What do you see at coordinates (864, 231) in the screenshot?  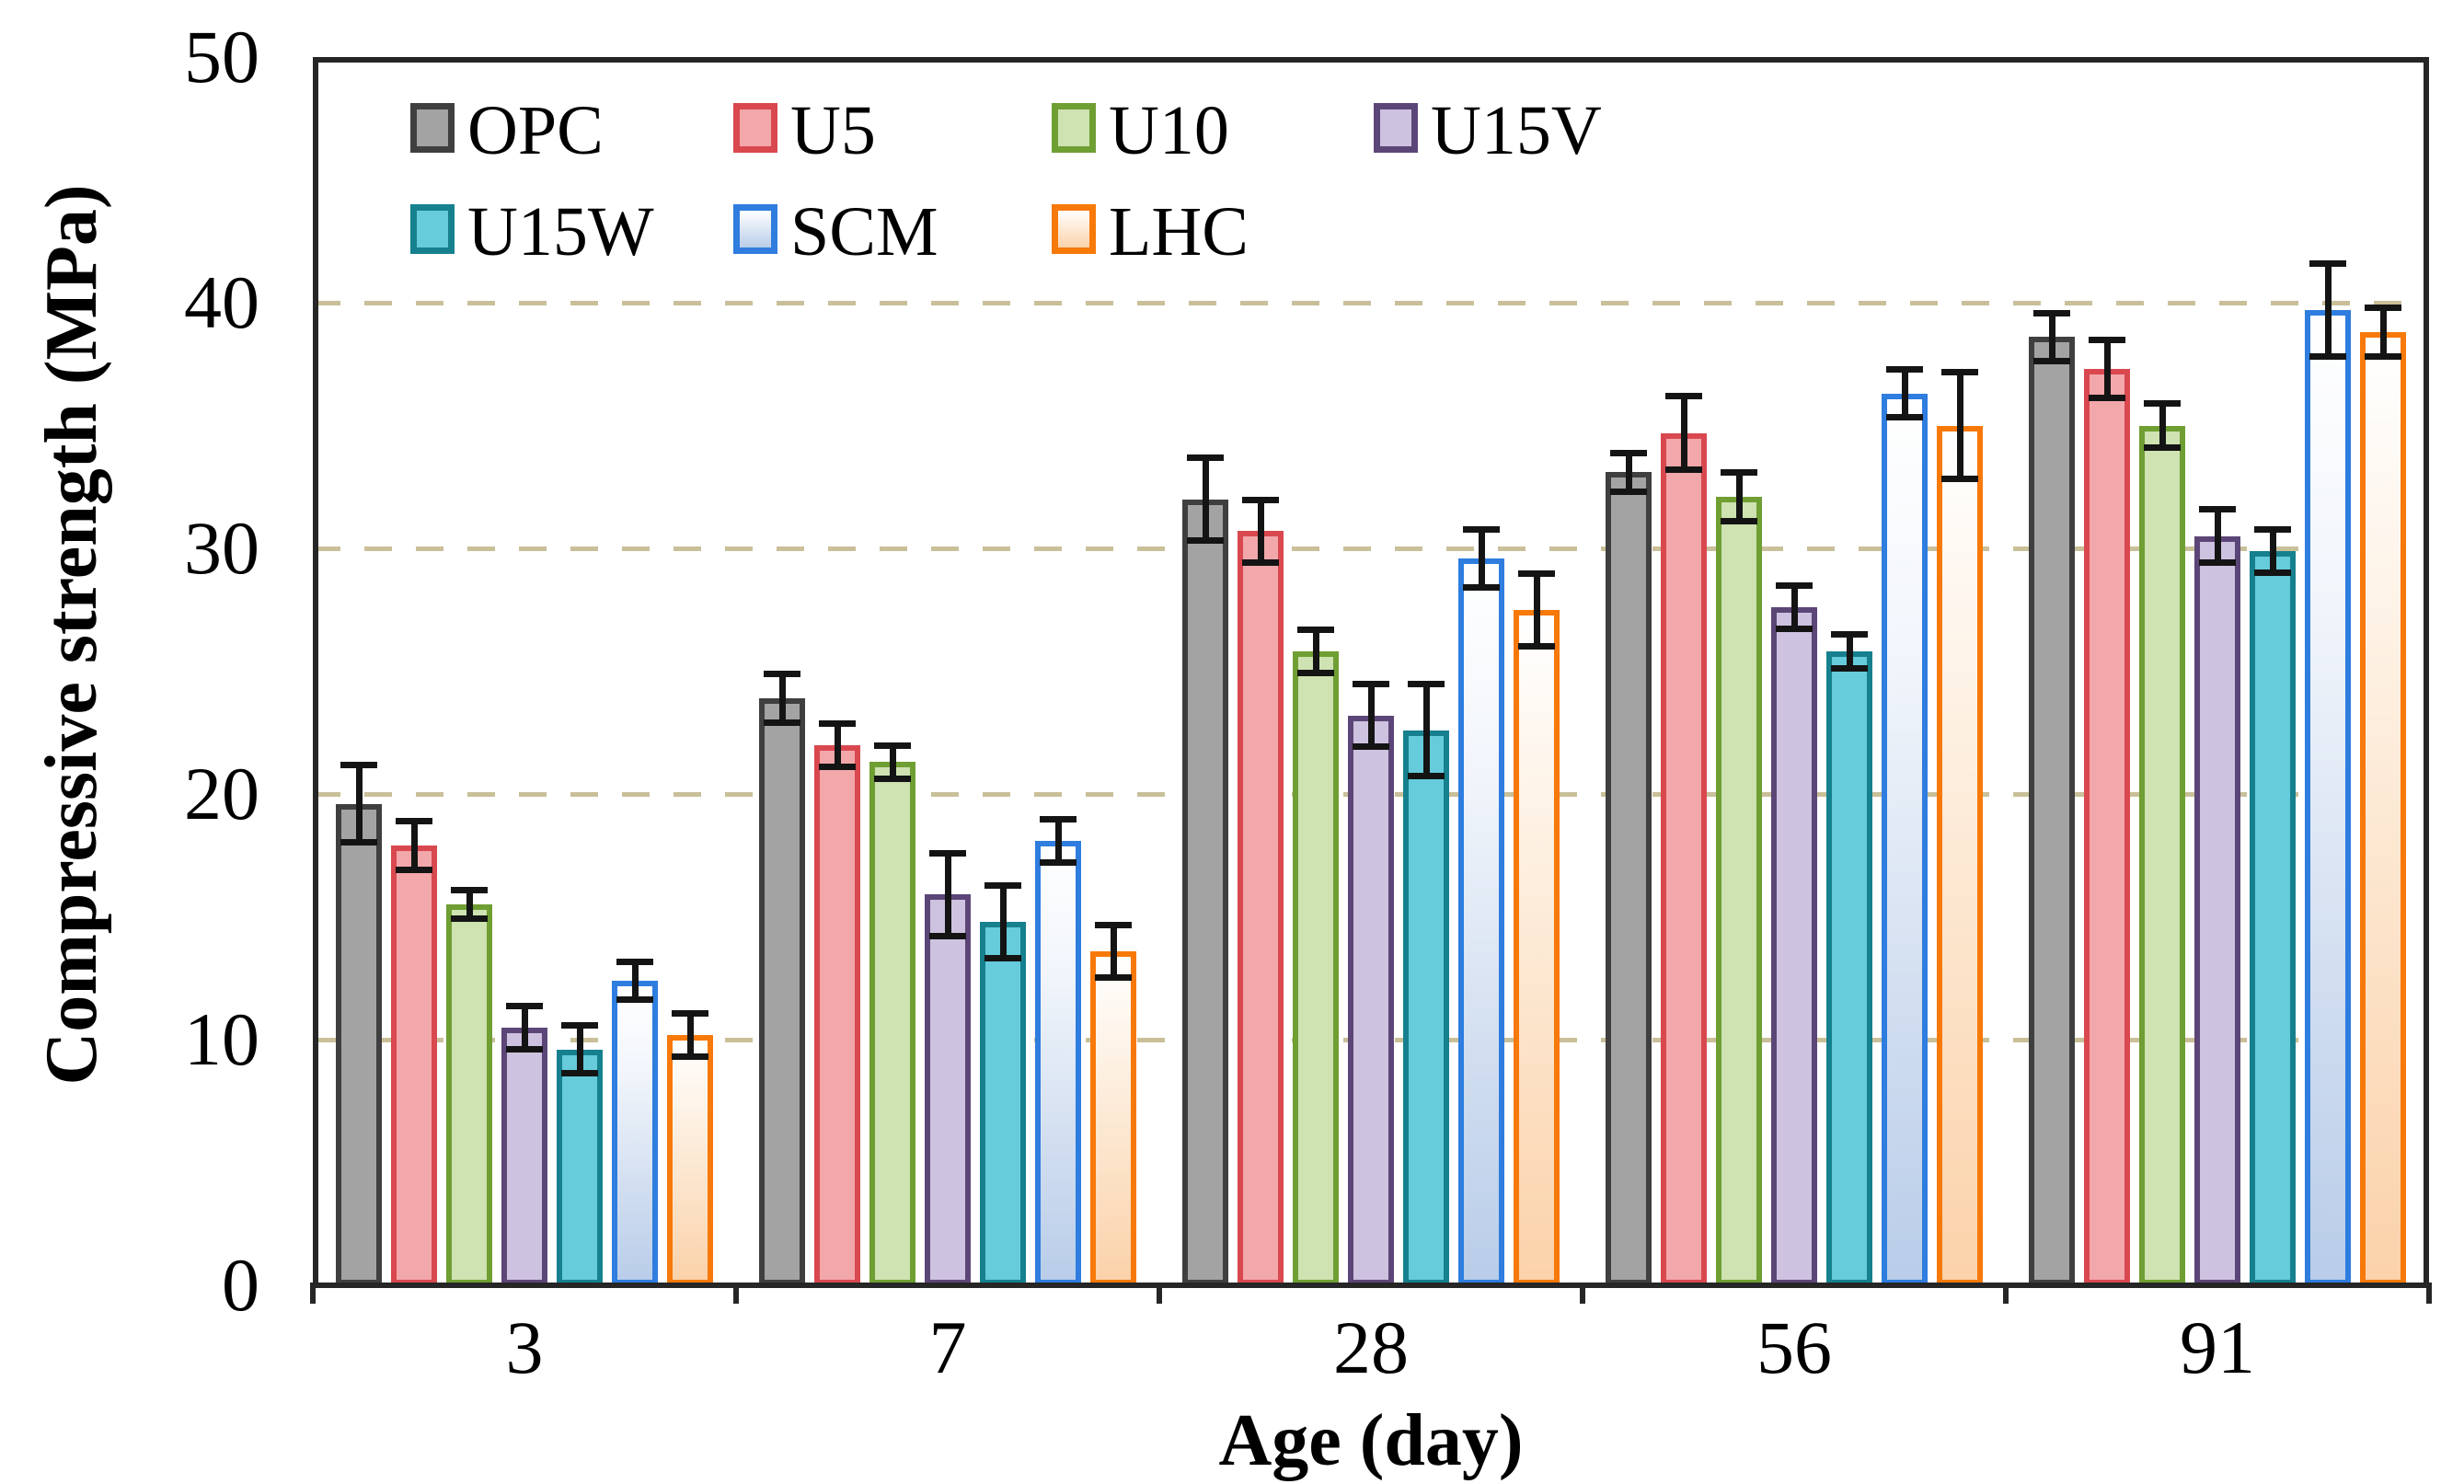 I see `legend-label-SCM: SCM` at bounding box center [864, 231].